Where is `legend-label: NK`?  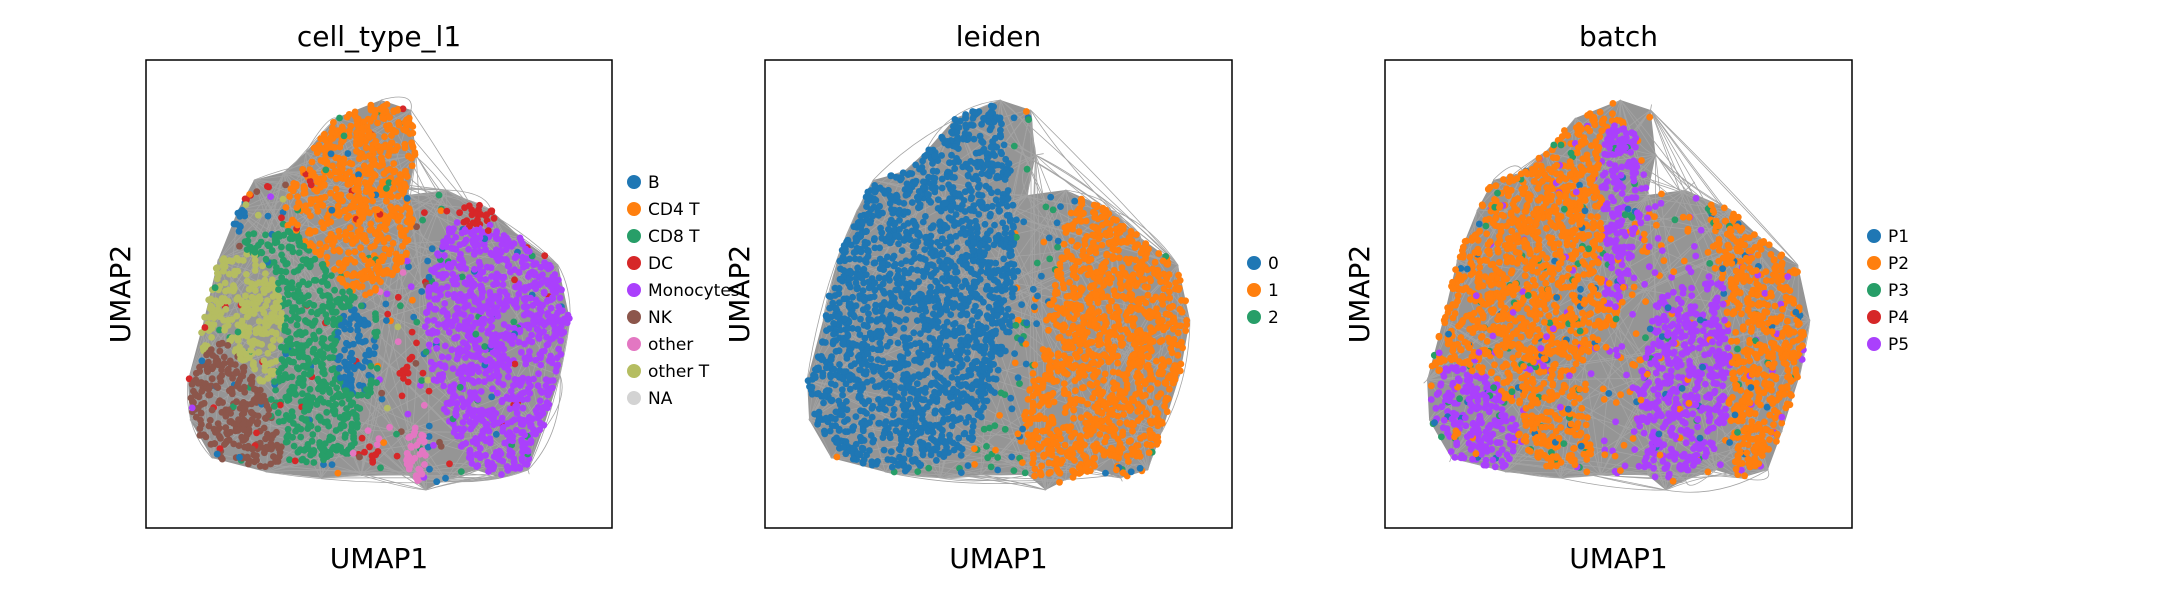
legend-label: NK is located at coordinates (660, 318).